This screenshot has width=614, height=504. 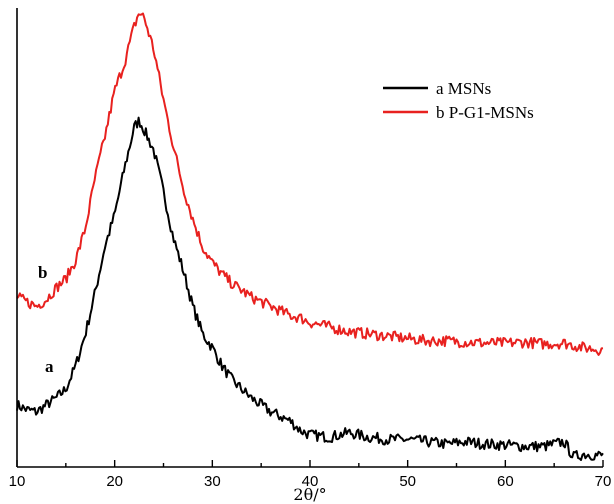 I want to click on curve-label-b: b, so click(x=42, y=272).